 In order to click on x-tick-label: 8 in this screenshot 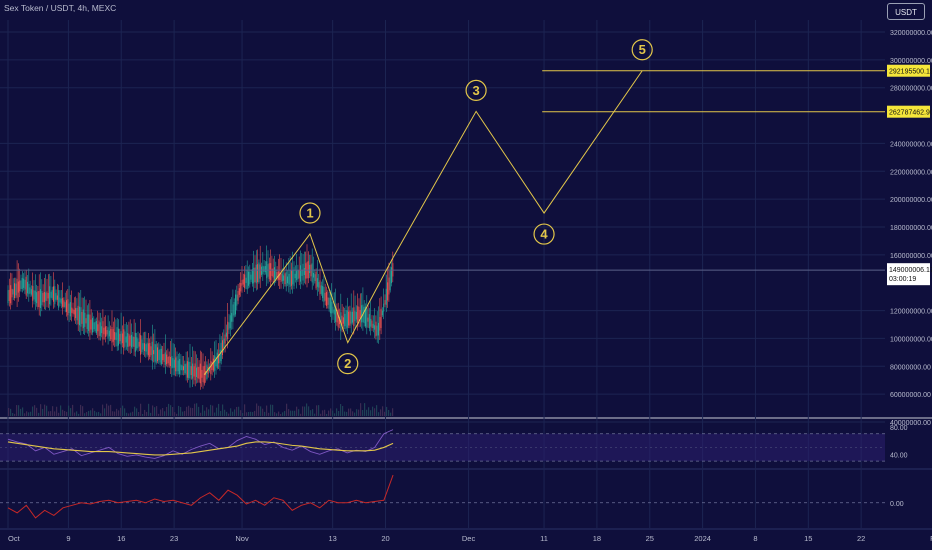, I will do `click(755, 538)`.